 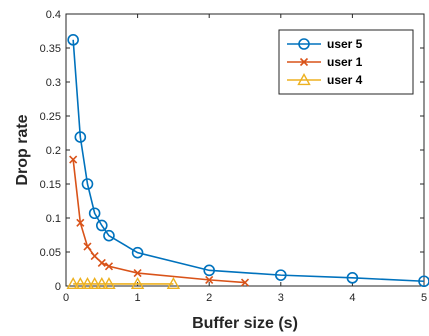 I want to click on y-axis-label: Drop rate, so click(x=22, y=149).